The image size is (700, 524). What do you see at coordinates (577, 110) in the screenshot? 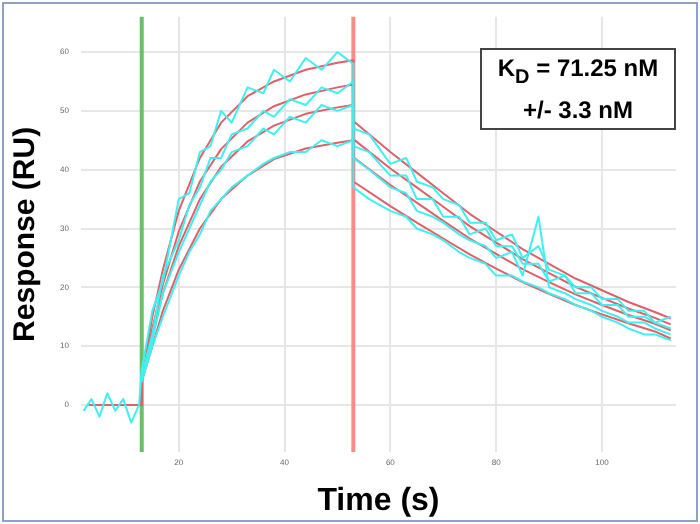
I see `annotation: +/- 3.3 nM` at bounding box center [577, 110].